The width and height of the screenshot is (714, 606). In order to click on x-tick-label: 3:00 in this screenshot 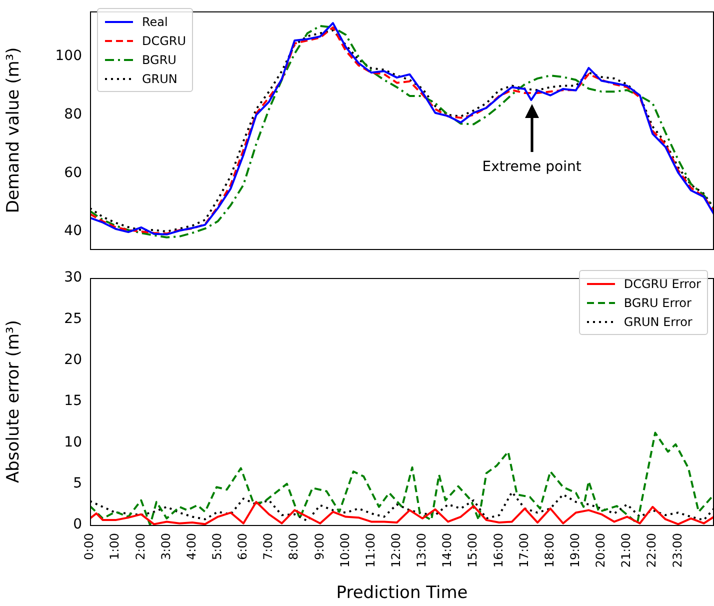, I will do `click(165, 546)`.